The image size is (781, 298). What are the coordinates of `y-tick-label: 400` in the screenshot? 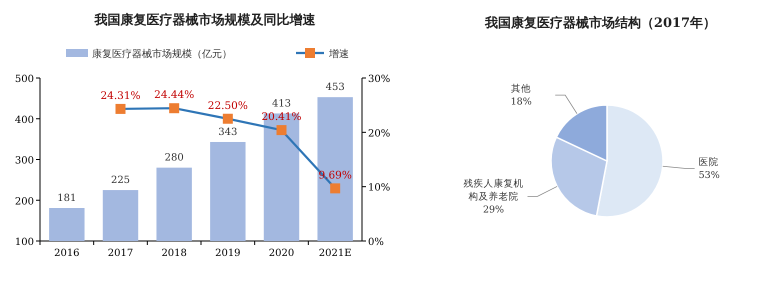 It's located at (24, 120).